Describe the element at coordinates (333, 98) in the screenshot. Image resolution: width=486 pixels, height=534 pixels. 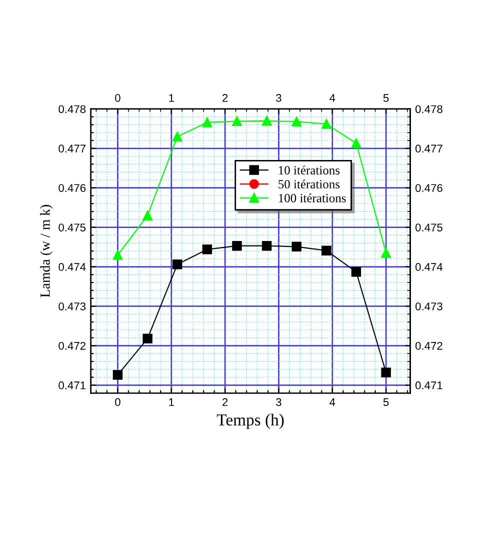
I see `x2-tick-label: 4` at that location.